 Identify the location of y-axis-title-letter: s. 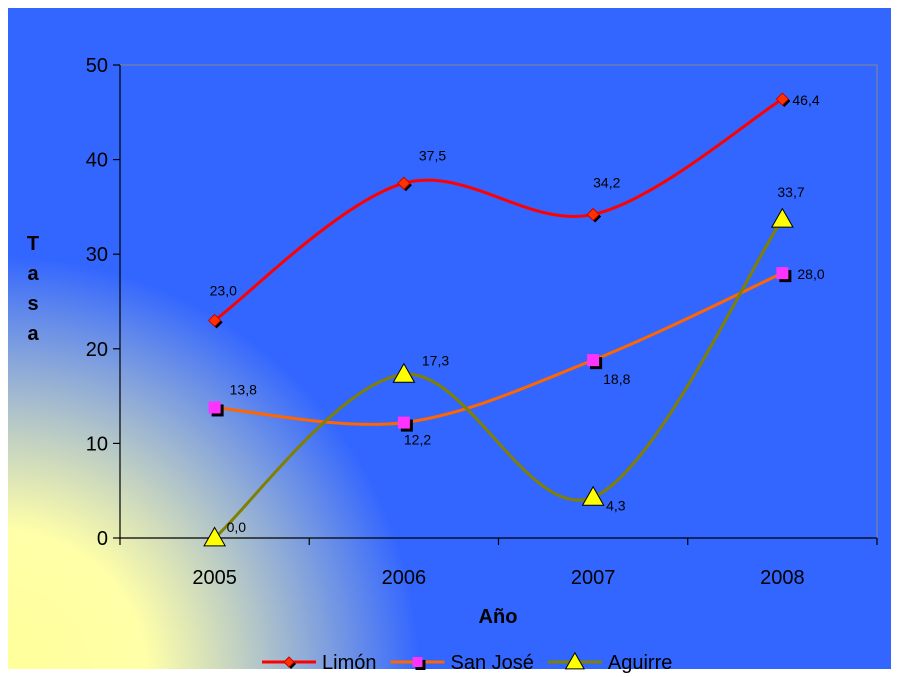
(32, 304).